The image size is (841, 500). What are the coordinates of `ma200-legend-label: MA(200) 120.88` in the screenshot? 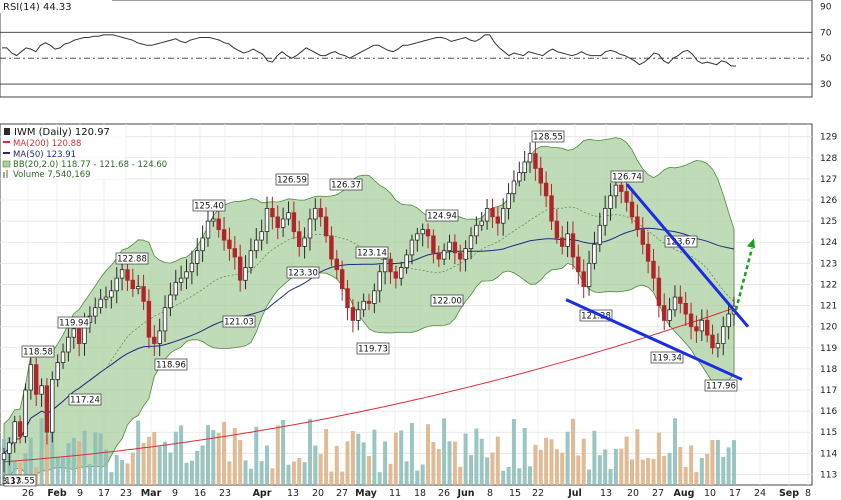 It's located at (47, 144).